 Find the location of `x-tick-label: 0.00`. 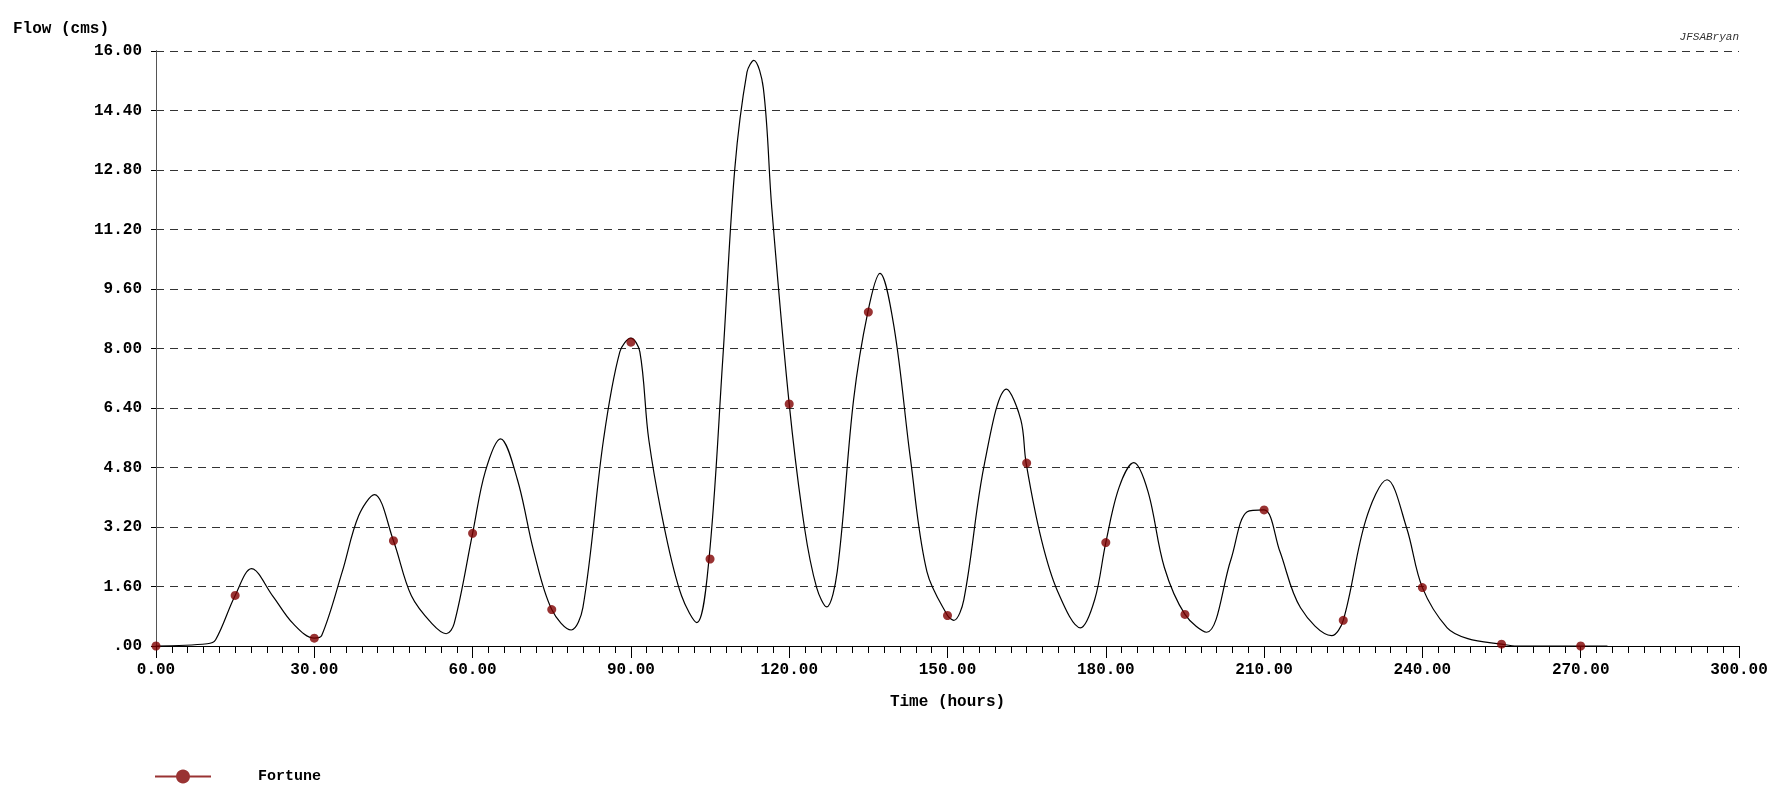

x-tick-label: 0.00 is located at coordinates (156, 670).